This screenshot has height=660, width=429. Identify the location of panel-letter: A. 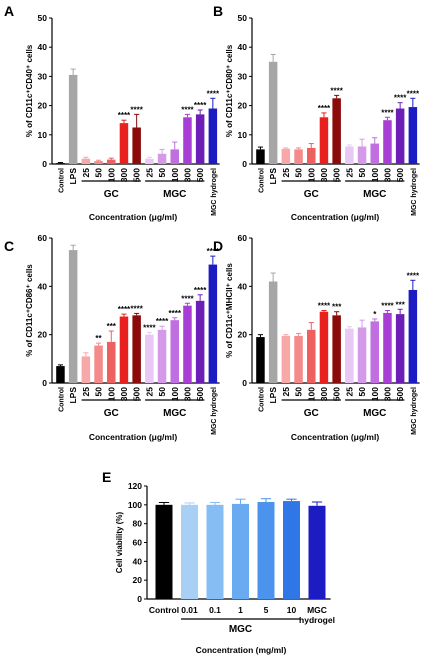
(9, 11).